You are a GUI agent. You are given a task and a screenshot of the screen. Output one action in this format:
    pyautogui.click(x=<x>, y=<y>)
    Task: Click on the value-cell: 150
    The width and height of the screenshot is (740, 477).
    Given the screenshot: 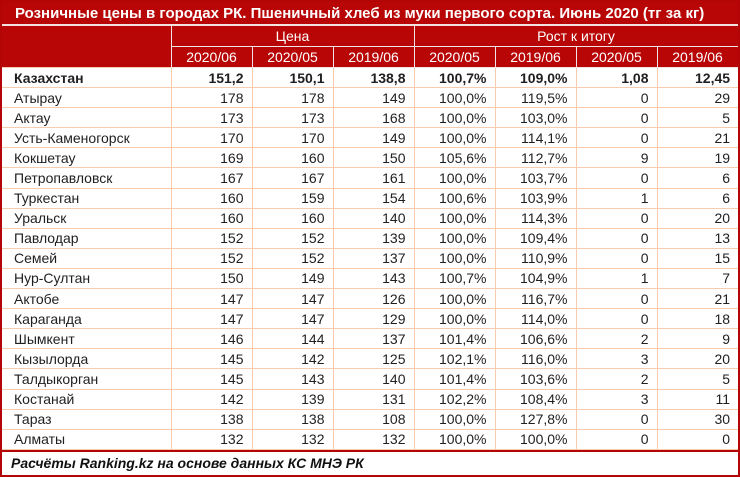 What is the action you would take?
    pyautogui.click(x=373, y=158)
    